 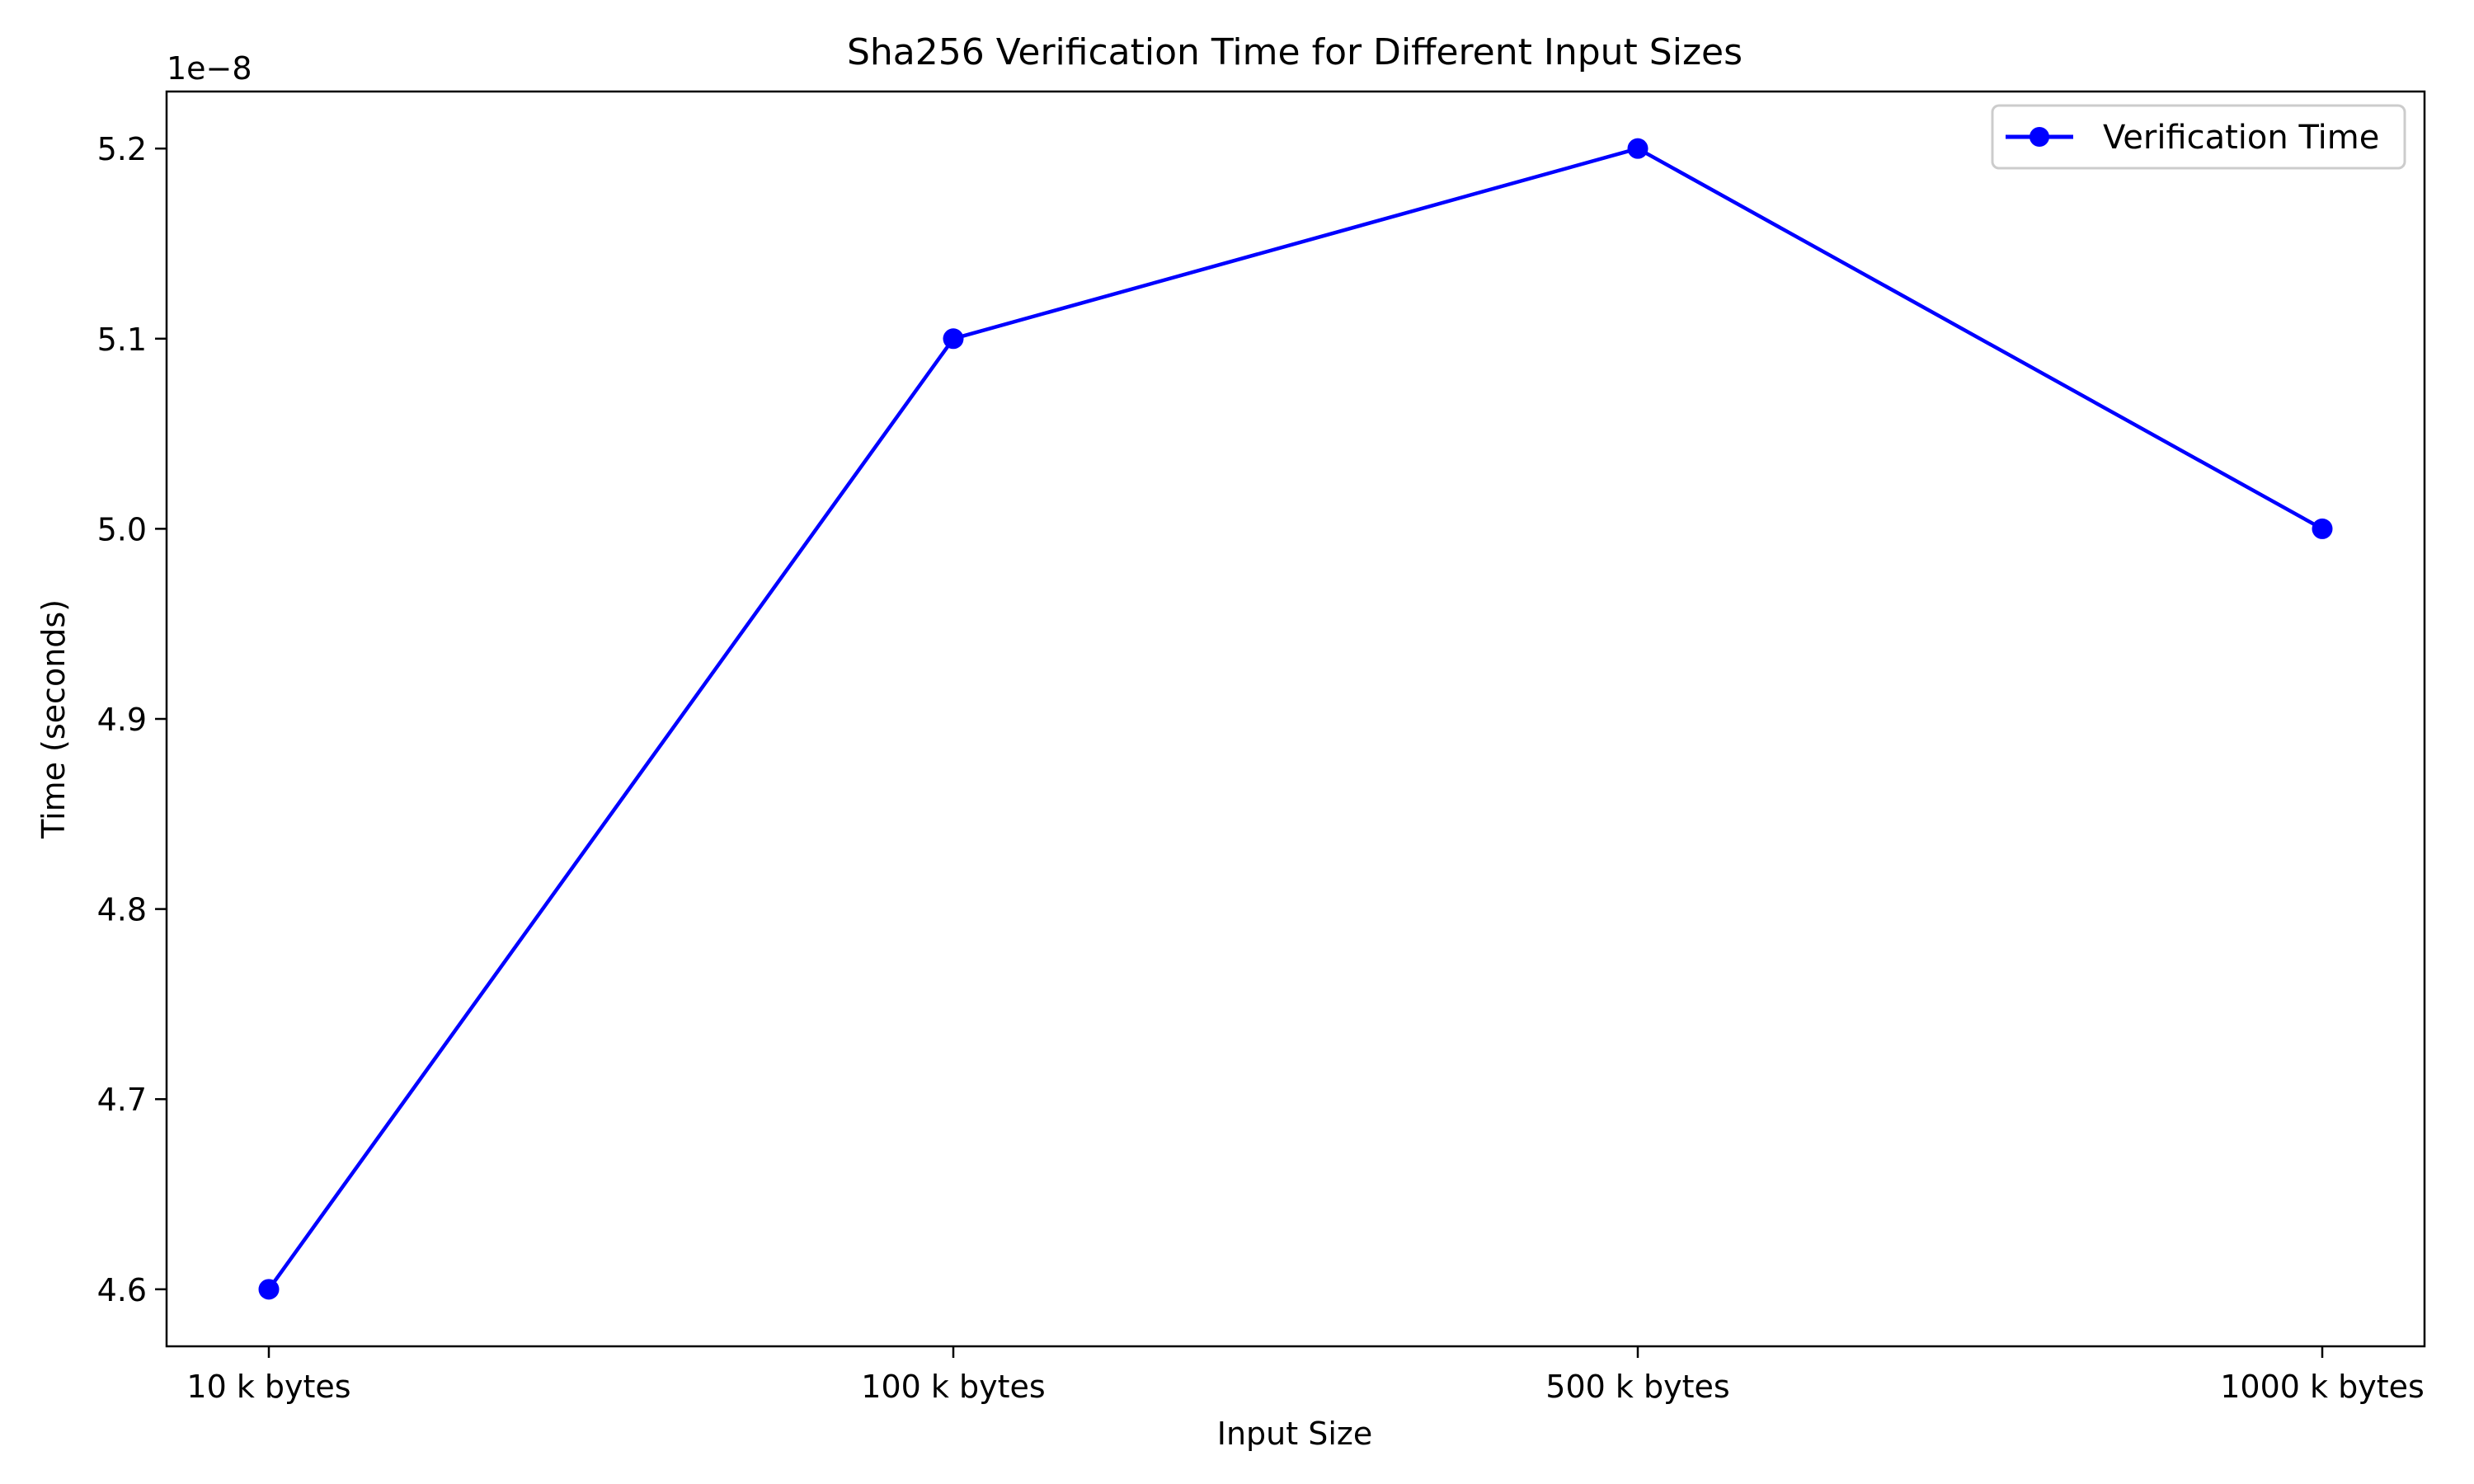 What do you see at coordinates (268, 1387) in the screenshot?
I see `x-tick-label: 10 k bytes` at bounding box center [268, 1387].